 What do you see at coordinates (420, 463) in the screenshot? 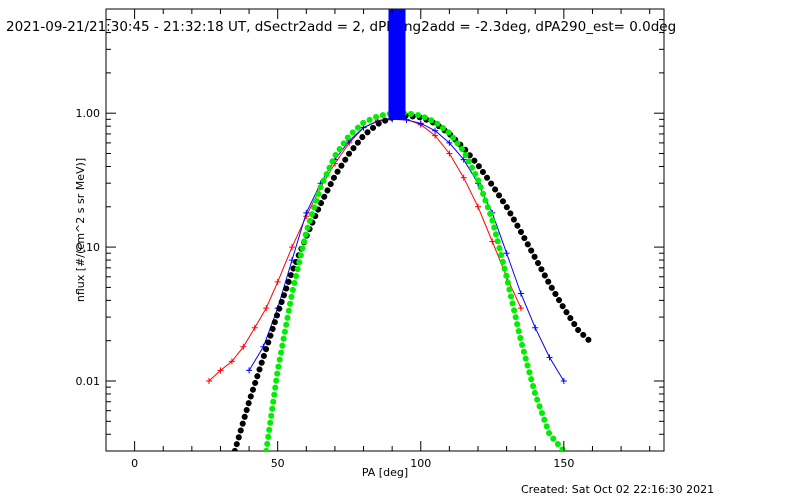
I see `x-tick-label-2: 100` at bounding box center [420, 463].